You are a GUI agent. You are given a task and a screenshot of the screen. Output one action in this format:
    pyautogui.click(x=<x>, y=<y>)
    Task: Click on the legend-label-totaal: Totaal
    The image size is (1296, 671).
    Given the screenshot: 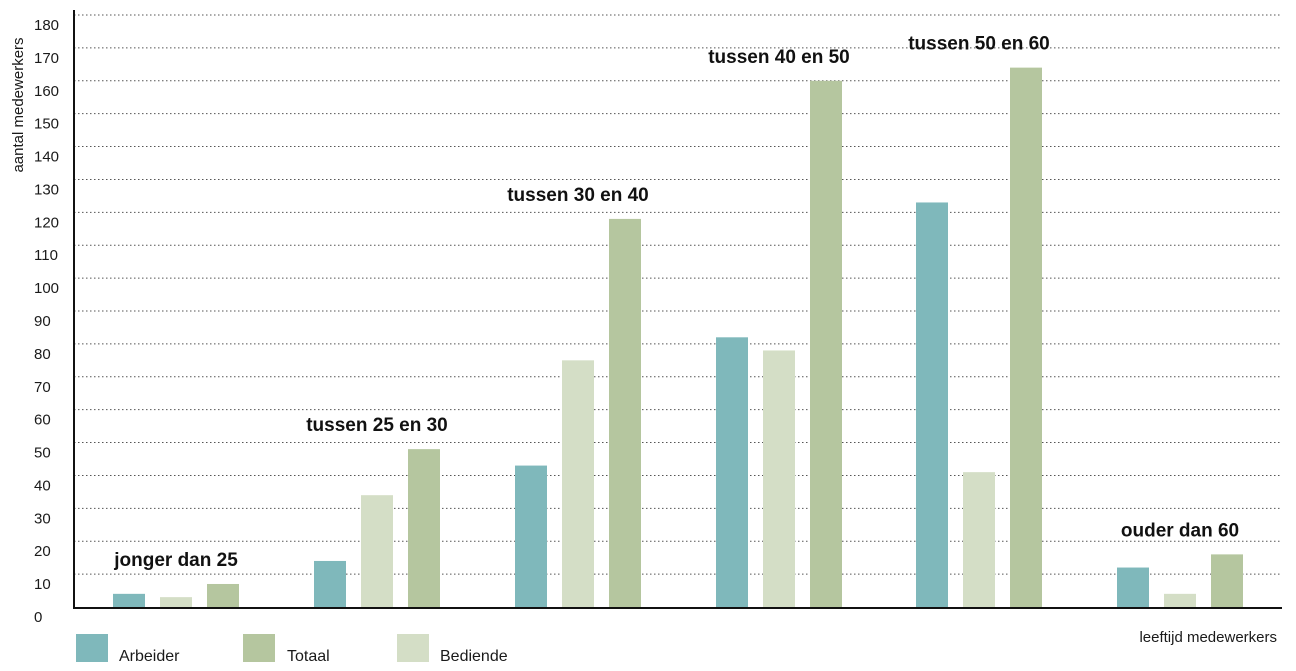 What is the action you would take?
    pyautogui.click(x=308, y=656)
    